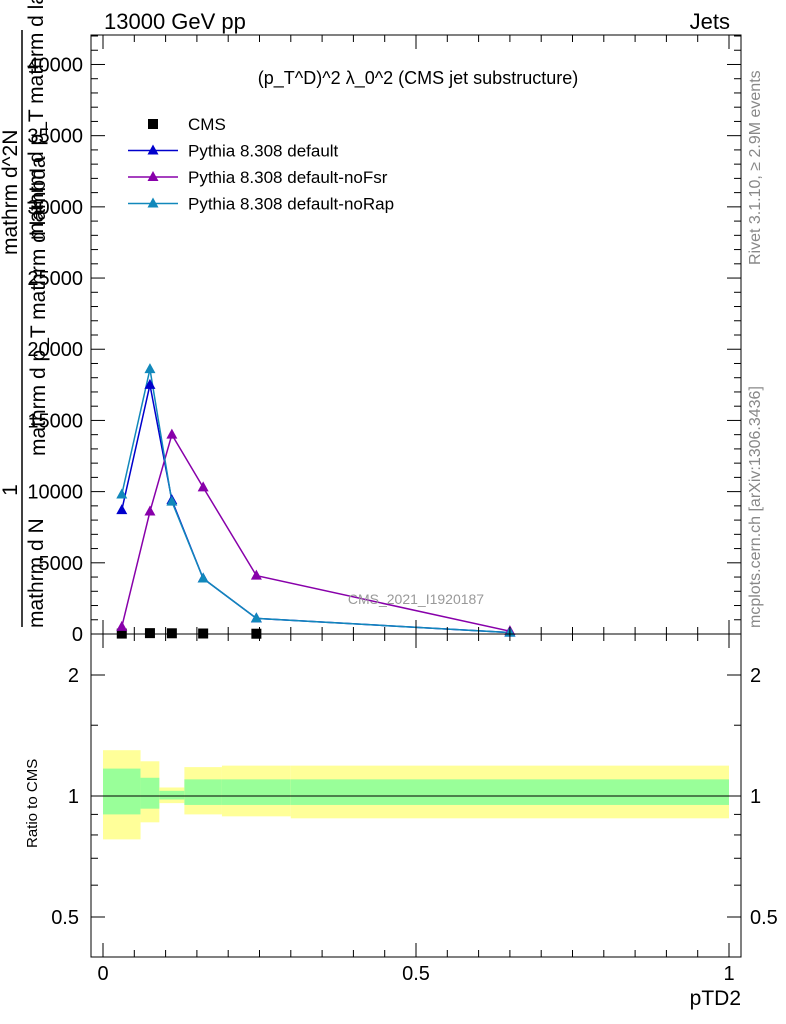 This screenshot has height=1024, width=786. What do you see at coordinates (65, 918) in the screenshot?
I see `ratio-y-tick-label-left: 0.5` at bounding box center [65, 918].